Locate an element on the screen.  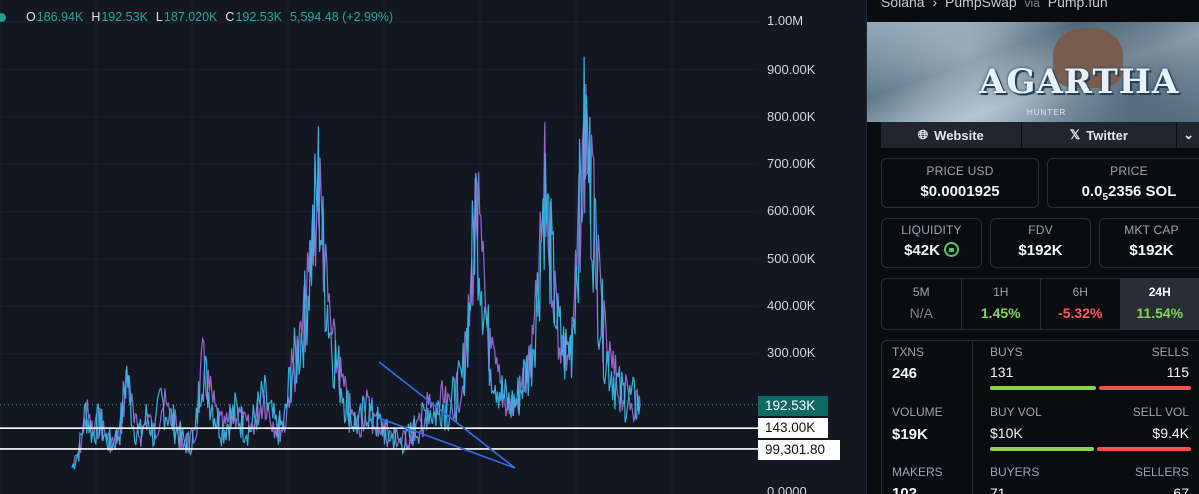
y-tick: 900.00K is located at coordinates (791, 69).